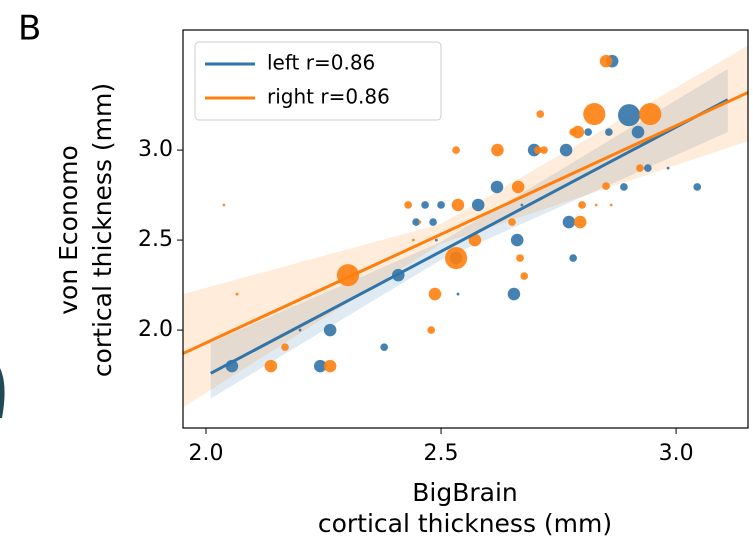 The image size is (753, 544). I want to click on legend-label: right r=0.86, so click(328, 97).